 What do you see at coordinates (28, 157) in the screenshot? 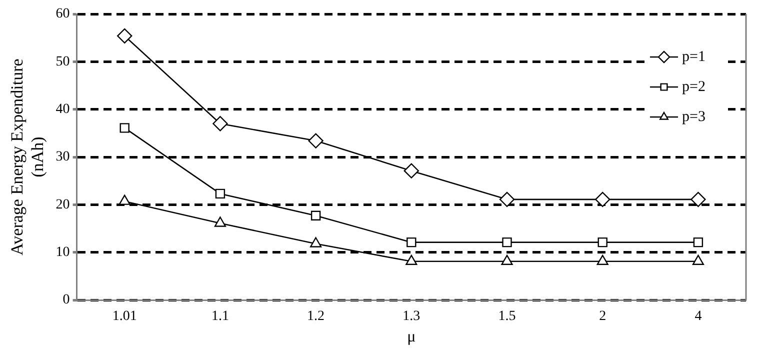
I see `y-axis-title: Average Energy Expenditure (nAh)` at bounding box center [28, 157].